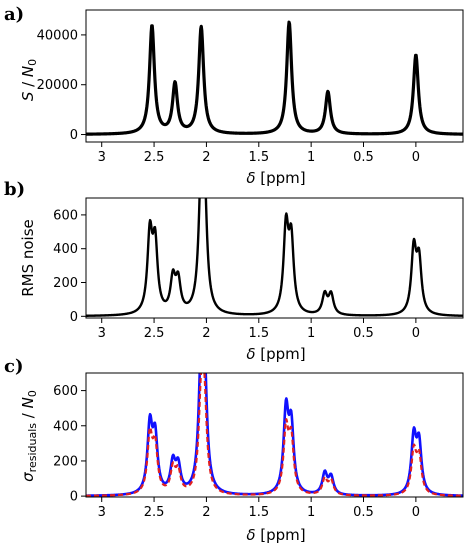  What do you see at coordinates (275, 354) in the screenshot?
I see `panel-b-xlabel: δ [ppm]` at bounding box center [275, 354].